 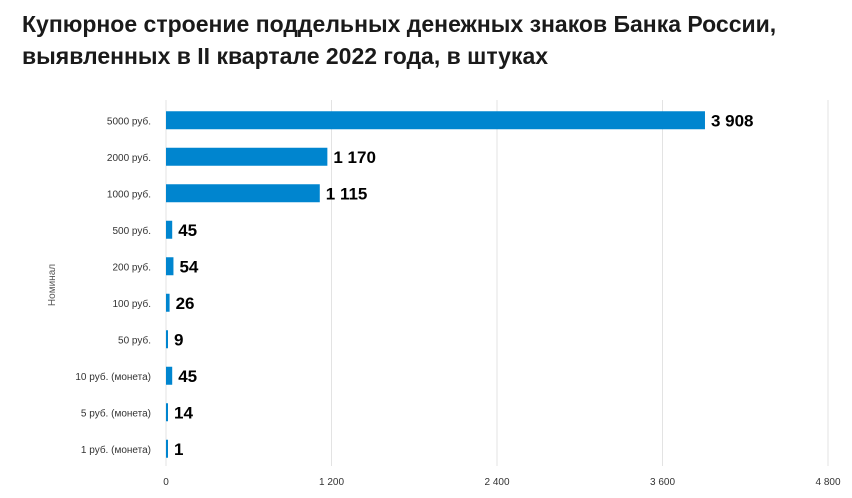 I want to click on category-label: 50 руб., so click(x=134, y=340).